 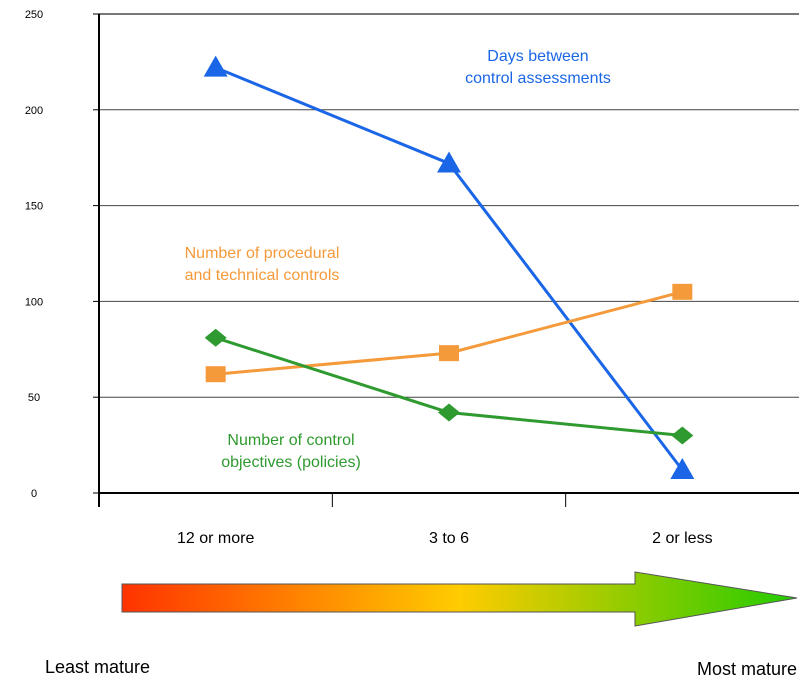 What do you see at coordinates (34, 398) in the screenshot?
I see `y-tick-label: 50` at bounding box center [34, 398].